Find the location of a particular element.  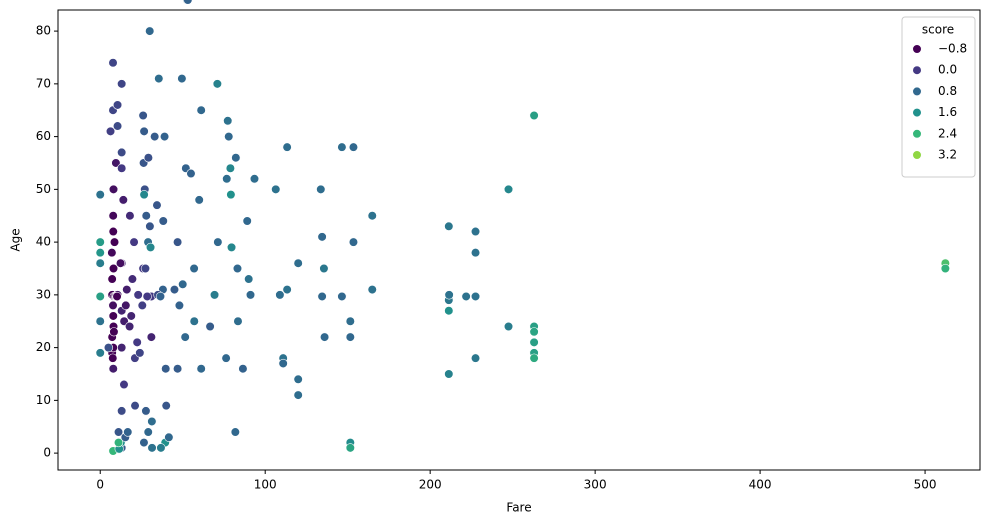

legend-label: 2.4 is located at coordinates (947, 133).